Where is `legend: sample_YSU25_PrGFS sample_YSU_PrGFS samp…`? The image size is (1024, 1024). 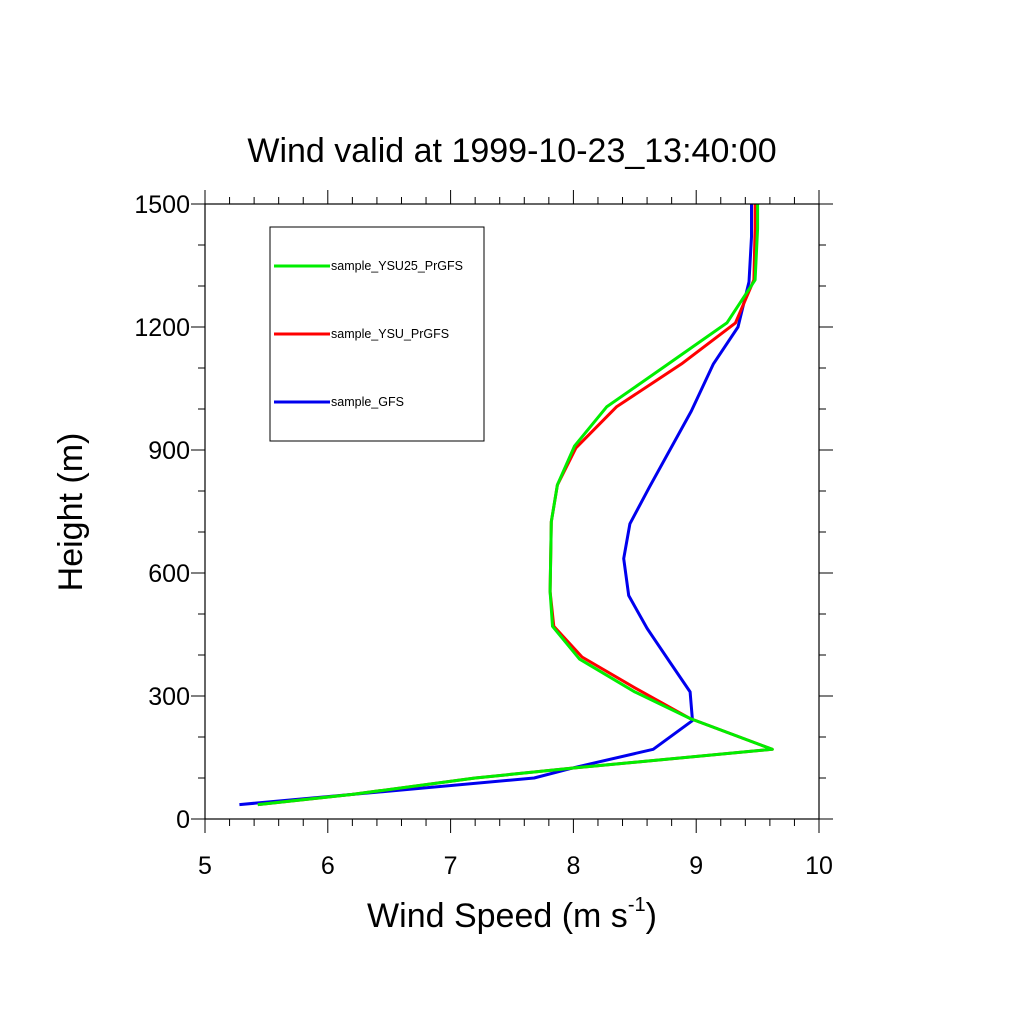
legend: sample_YSU25_PrGFS sample_YSU_PrGFS samp… is located at coordinates (377, 334).